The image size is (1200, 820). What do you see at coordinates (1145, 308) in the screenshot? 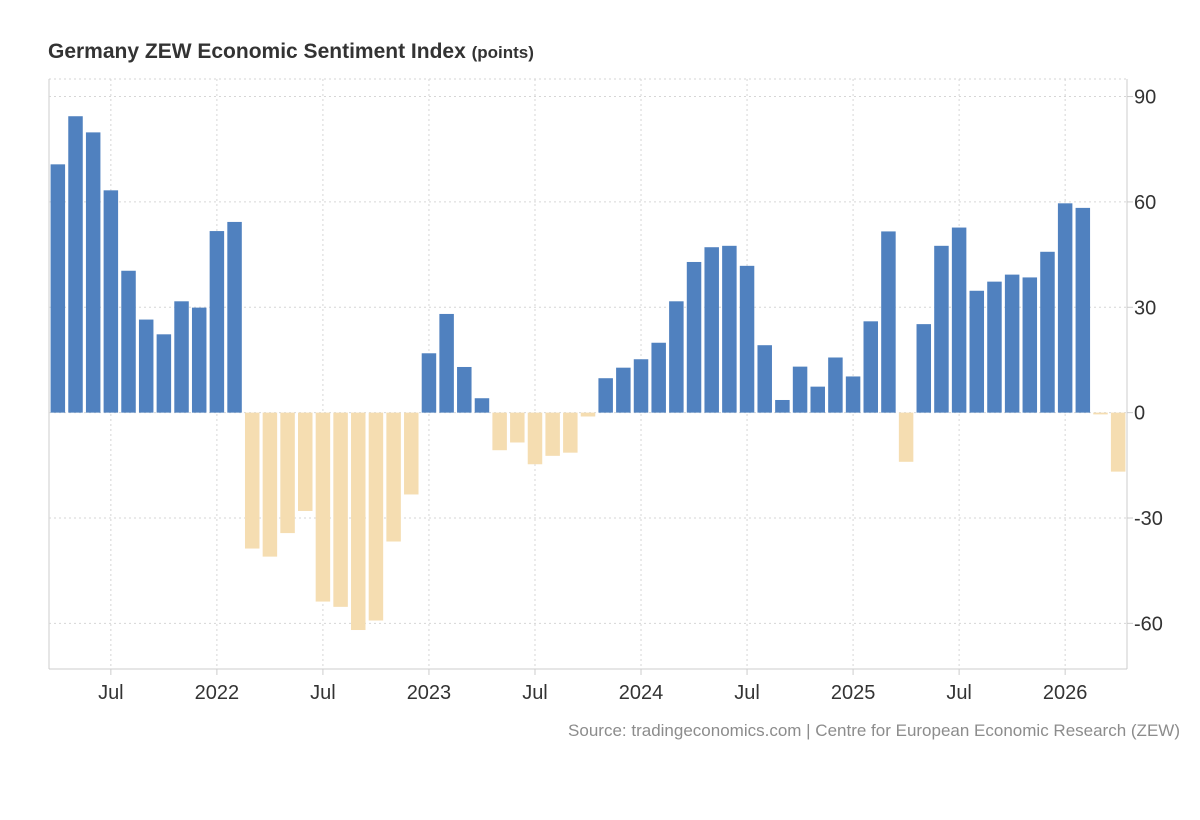
I see `y-tick-label: 30` at bounding box center [1145, 308].